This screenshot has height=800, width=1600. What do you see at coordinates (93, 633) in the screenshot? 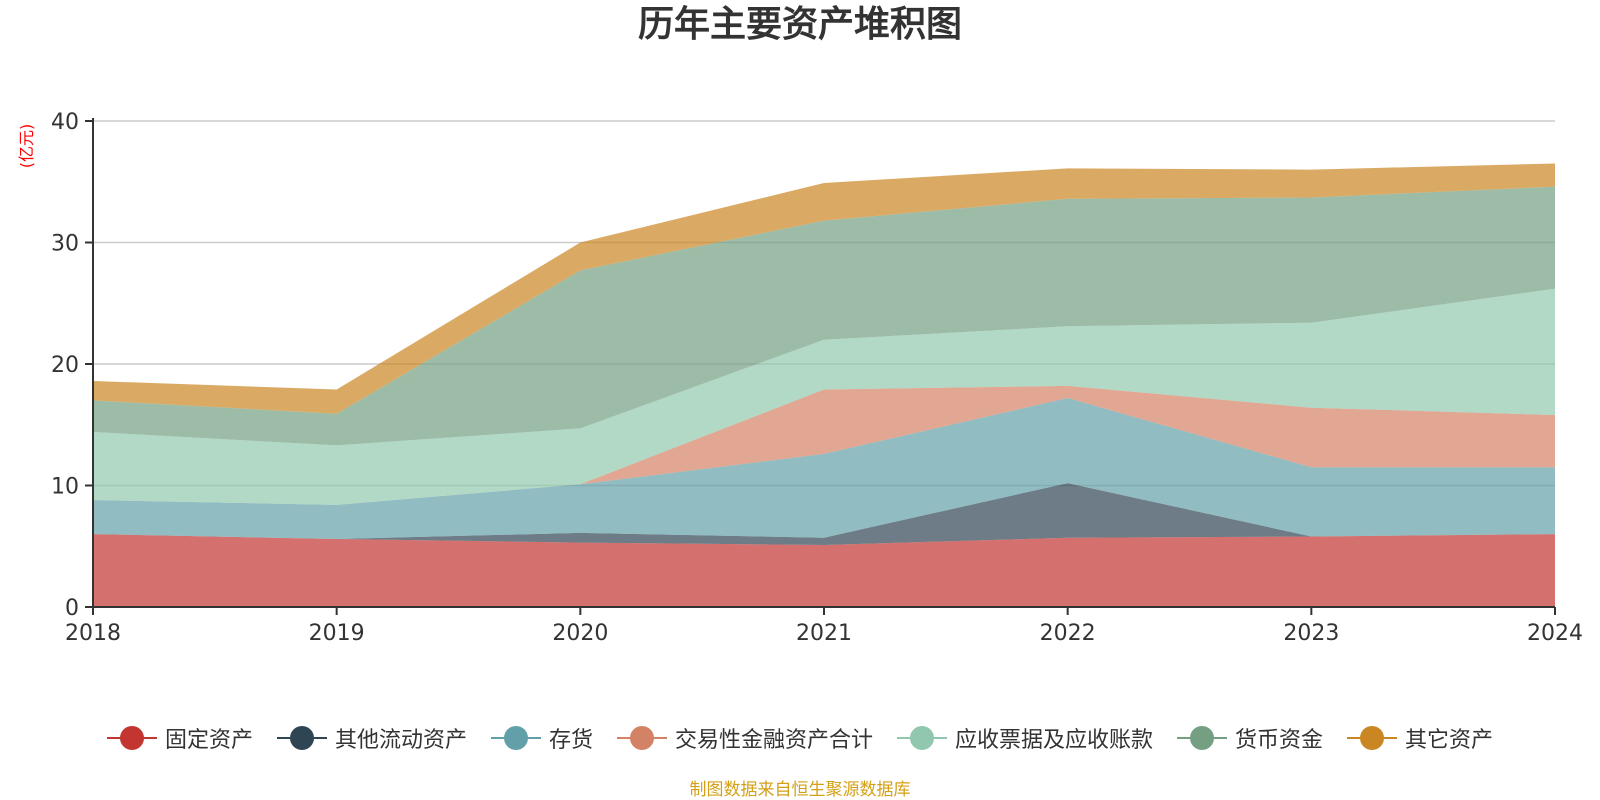
I see `x-tick-label: 2018` at bounding box center [93, 633].